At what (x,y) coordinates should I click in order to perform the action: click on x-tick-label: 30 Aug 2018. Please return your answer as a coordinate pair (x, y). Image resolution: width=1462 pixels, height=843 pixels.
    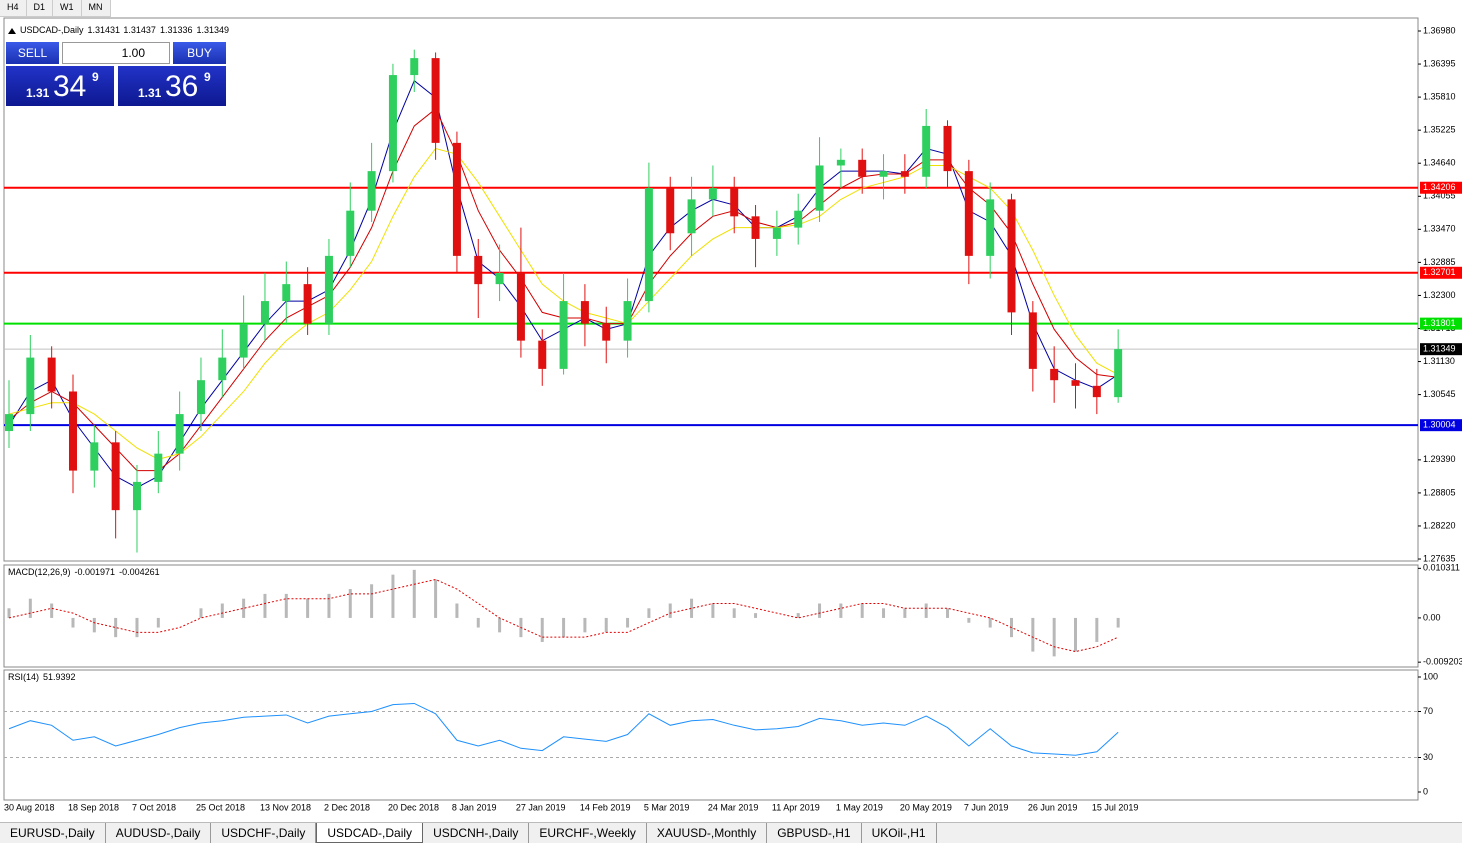
    Looking at the image, I should click on (29, 807).